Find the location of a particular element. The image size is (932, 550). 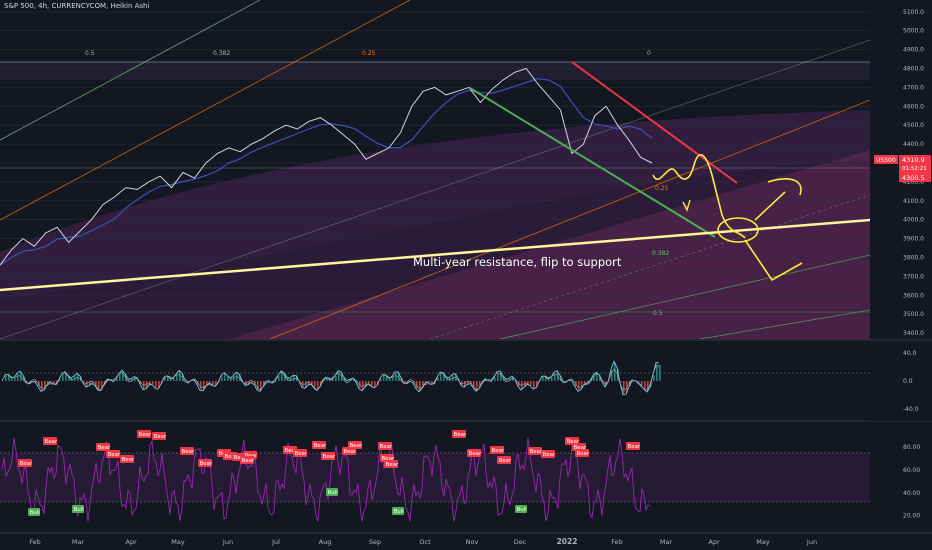

yellow-drawing-bounce is located at coordinates (699, 196).